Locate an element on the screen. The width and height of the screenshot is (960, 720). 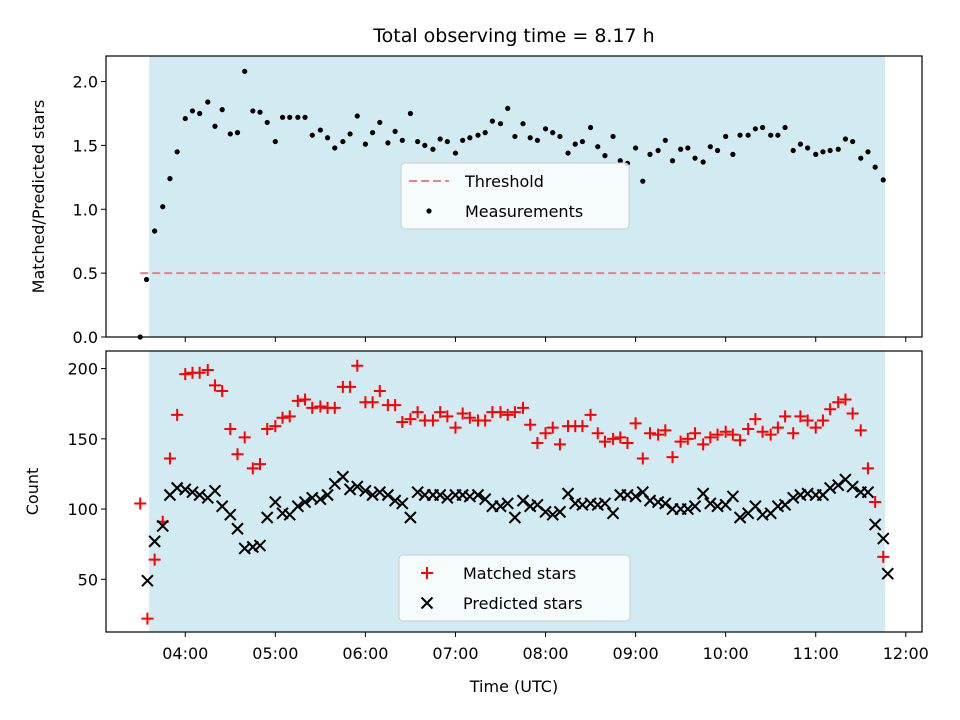
y-tick-label: 2.0 is located at coordinates (85, 82).